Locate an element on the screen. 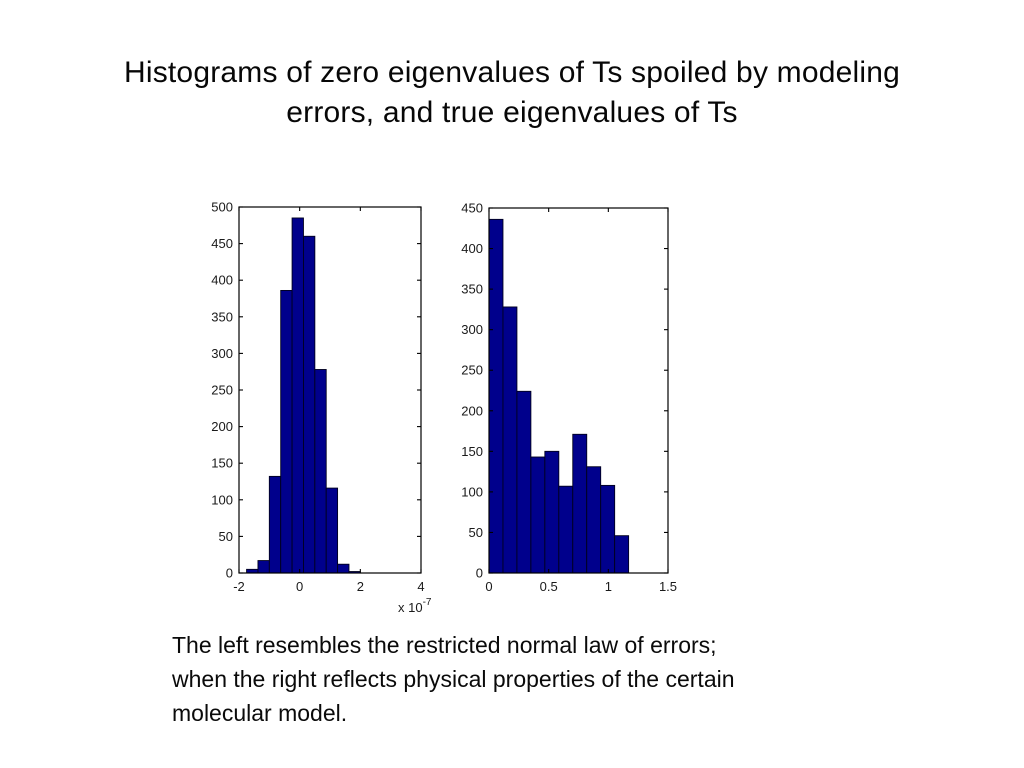 The width and height of the screenshot is (1024, 768). x-tick-label: 1 is located at coordinates (608, 586).